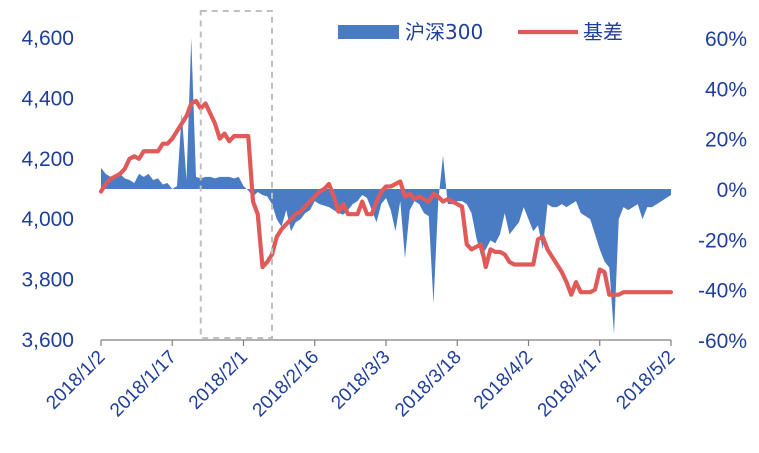 The width and height of the screenshot is (759, 453). I want to click on highlight-box, so click(236, 174).